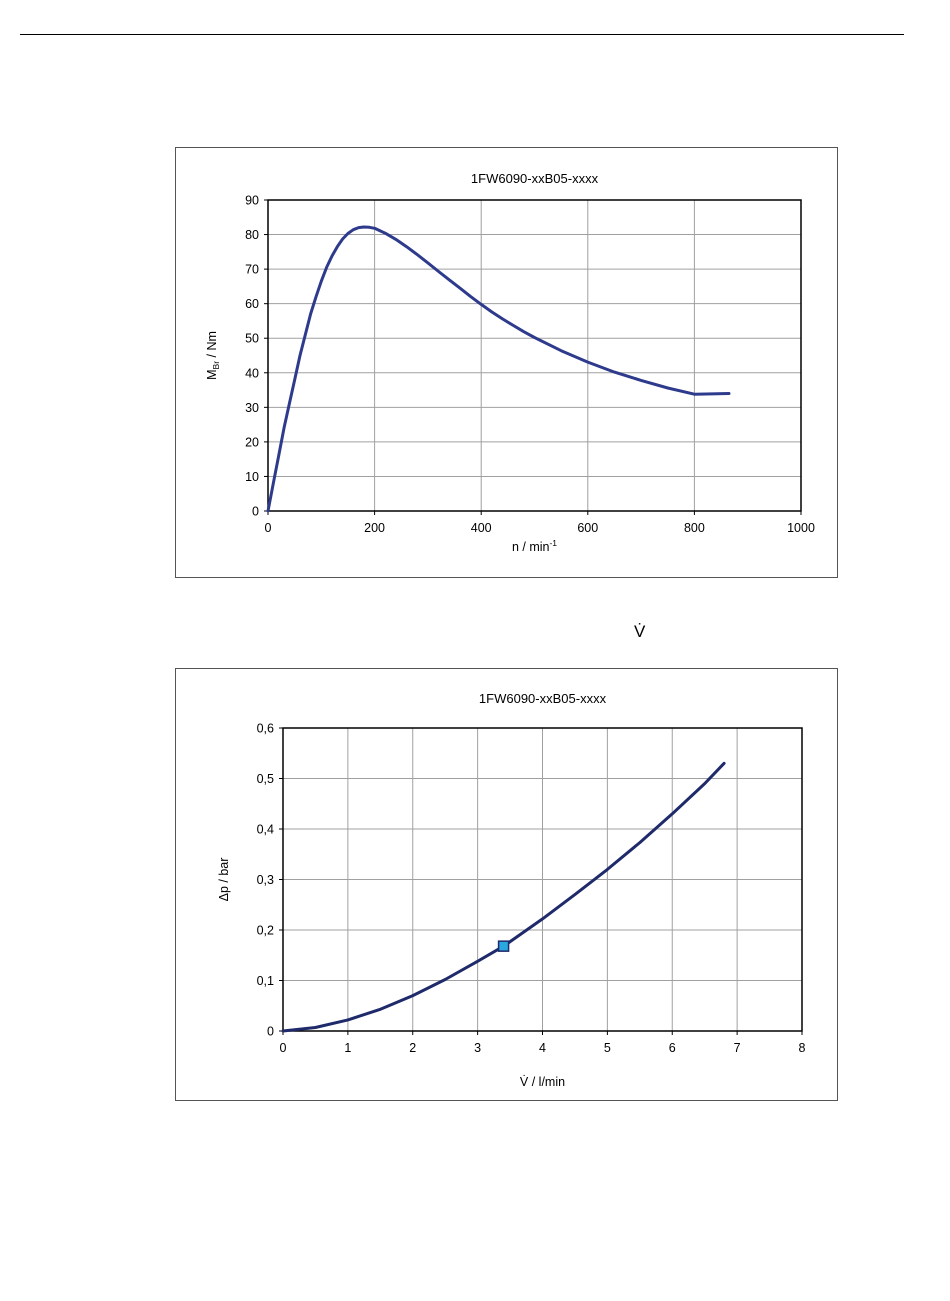  Describe the element at coordinates (553, 543) in the screenshot. I see `x-axis-label-sup: -1` at that location.